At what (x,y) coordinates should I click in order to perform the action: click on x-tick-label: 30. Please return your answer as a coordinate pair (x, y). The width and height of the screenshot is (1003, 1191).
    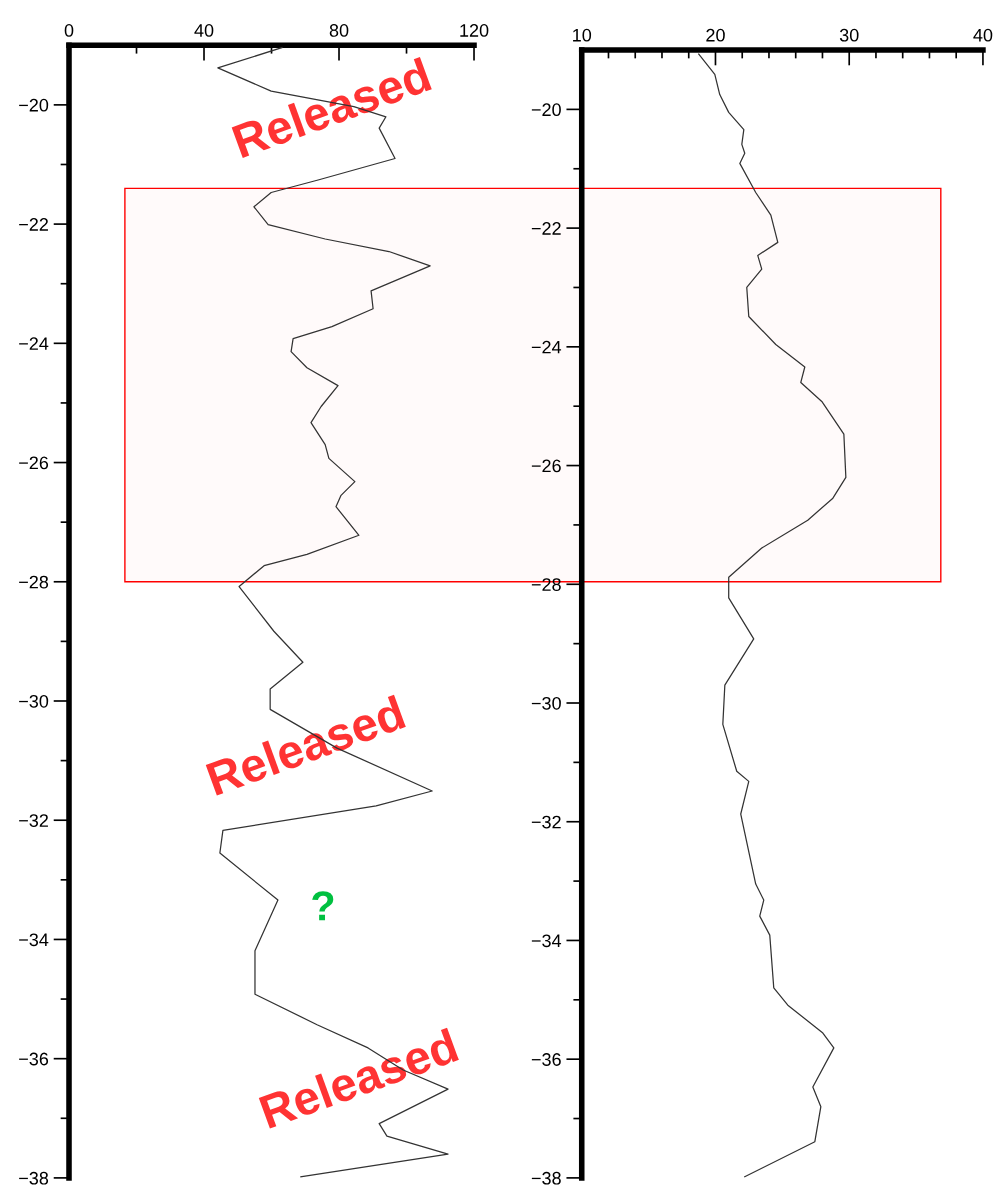
    Looking at the image, I should click on (849, 35).